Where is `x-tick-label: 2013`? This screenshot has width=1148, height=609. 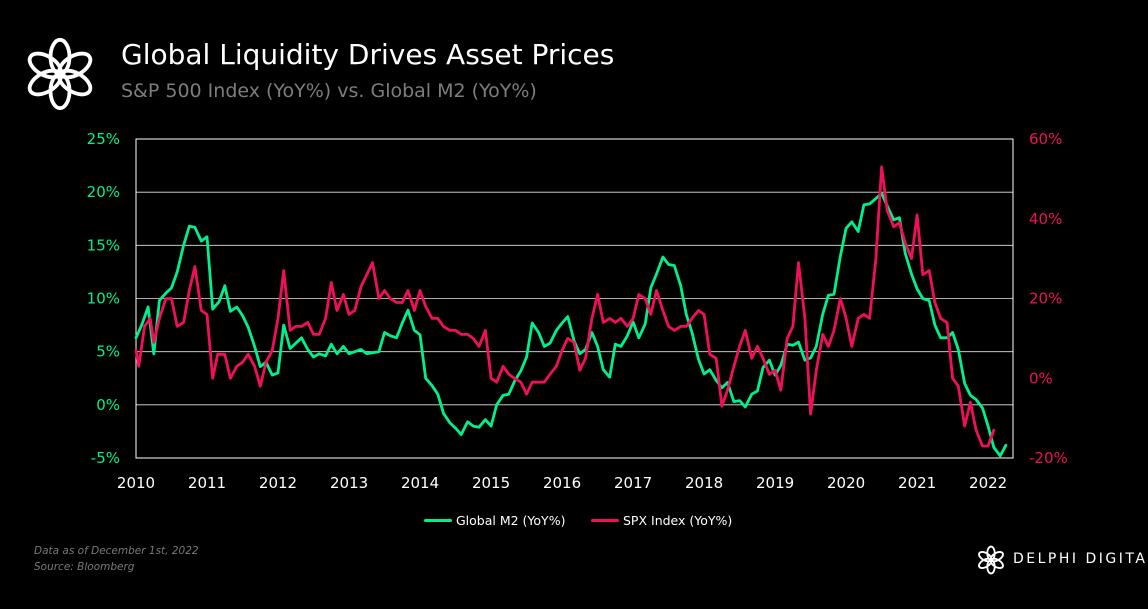 x-tick-label: 2013 is located at coordinates (349, 483).